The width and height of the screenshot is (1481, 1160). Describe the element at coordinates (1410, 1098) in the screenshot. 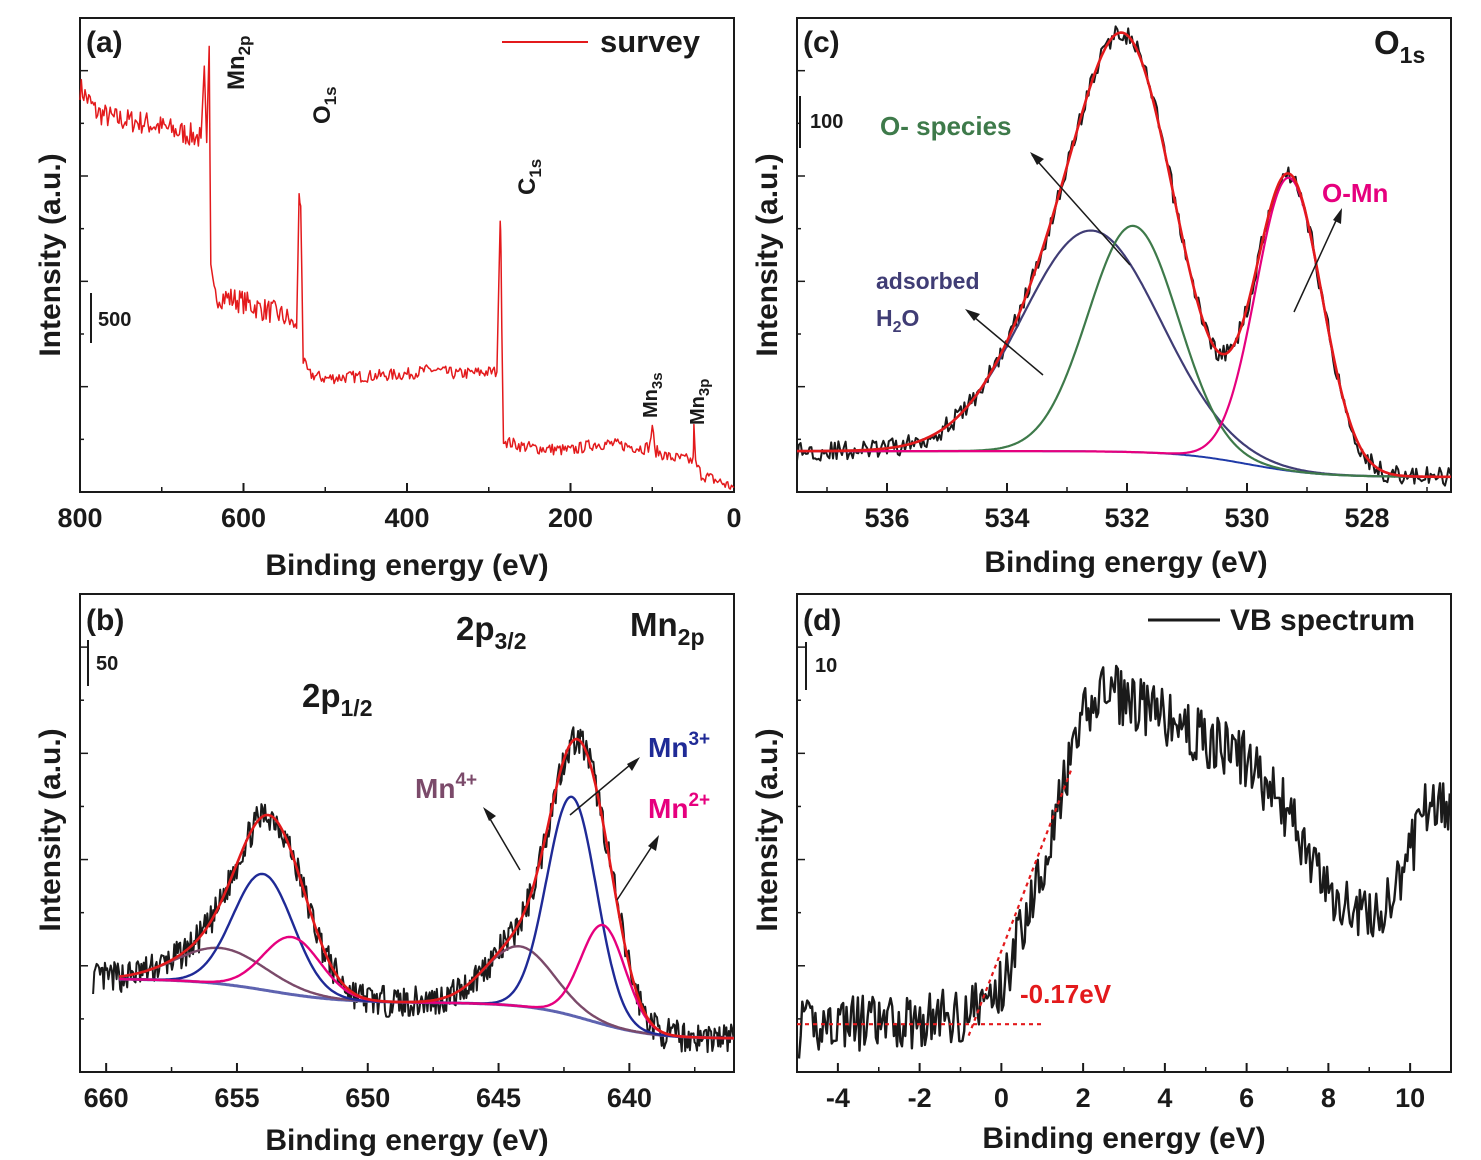

I see `x-tick-label: 10` at that location.